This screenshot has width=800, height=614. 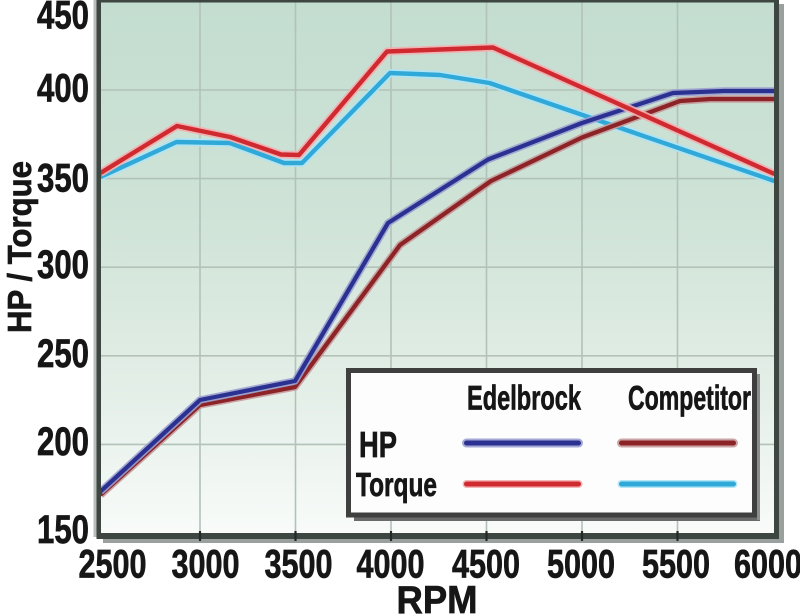 What do you see at coordinates (676, 565) in the screenshot?
I see `svg-text: 5500` at bounding box center [676, 565].